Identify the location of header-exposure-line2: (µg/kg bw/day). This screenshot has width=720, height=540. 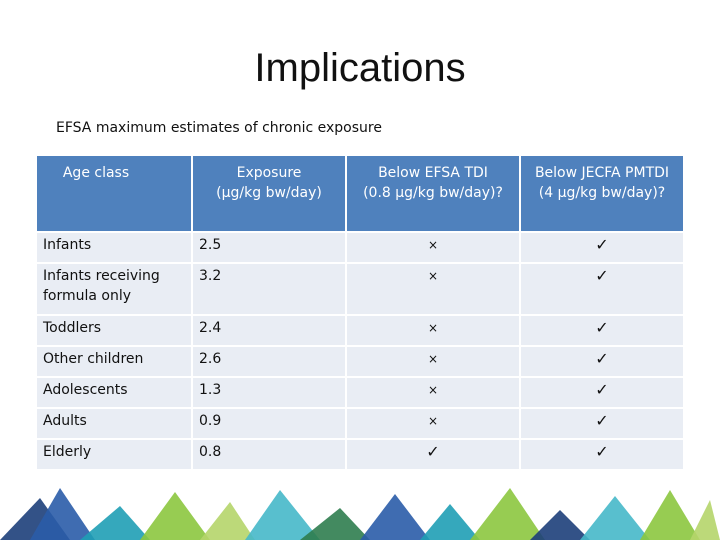
(269, 193).